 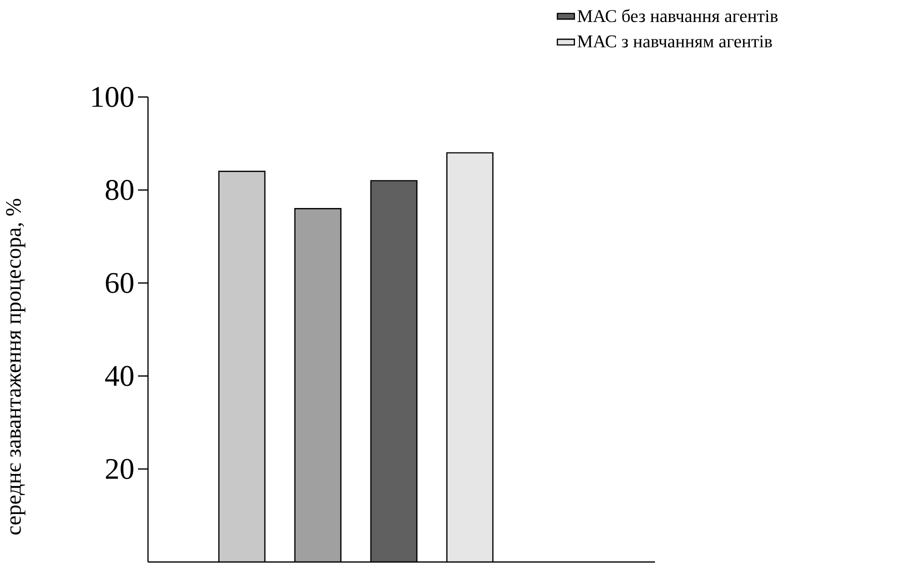 What do you see at coordinates (119, 376) in the screenshot?
I see `y-tick-label: 40` at bounding box center [119, 376].